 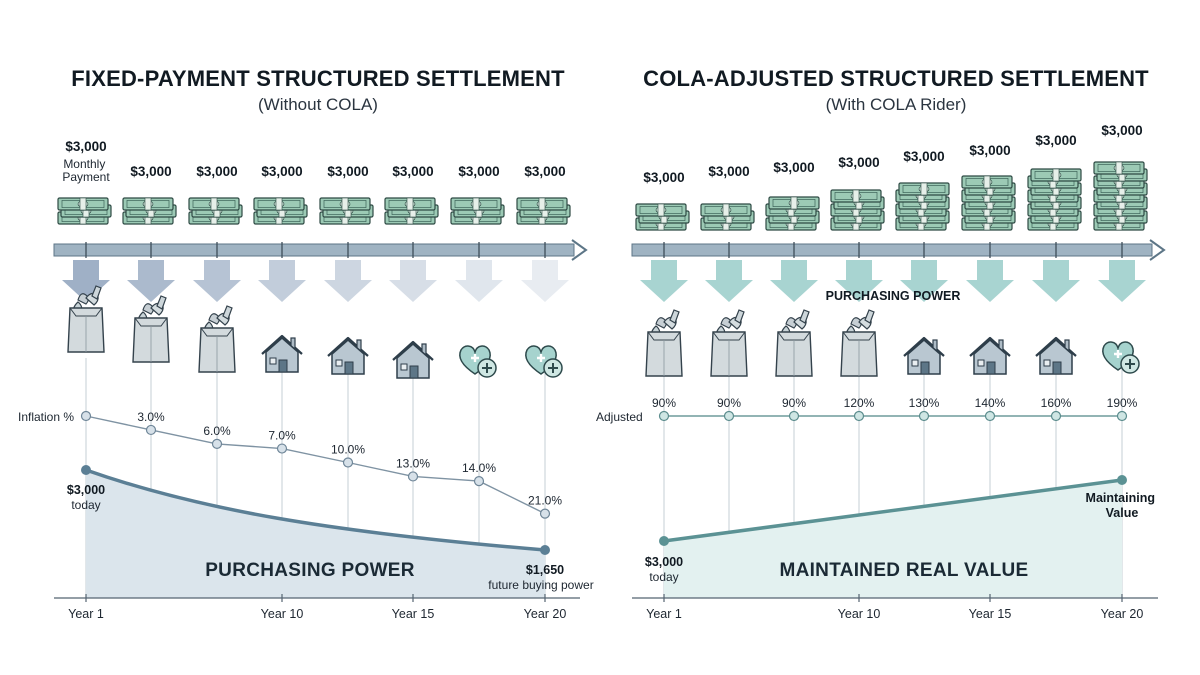 What do you see at coordinates (314, 211) in the screenshot?
I see `left-cash-stacks` at bounding box center [314, 211].